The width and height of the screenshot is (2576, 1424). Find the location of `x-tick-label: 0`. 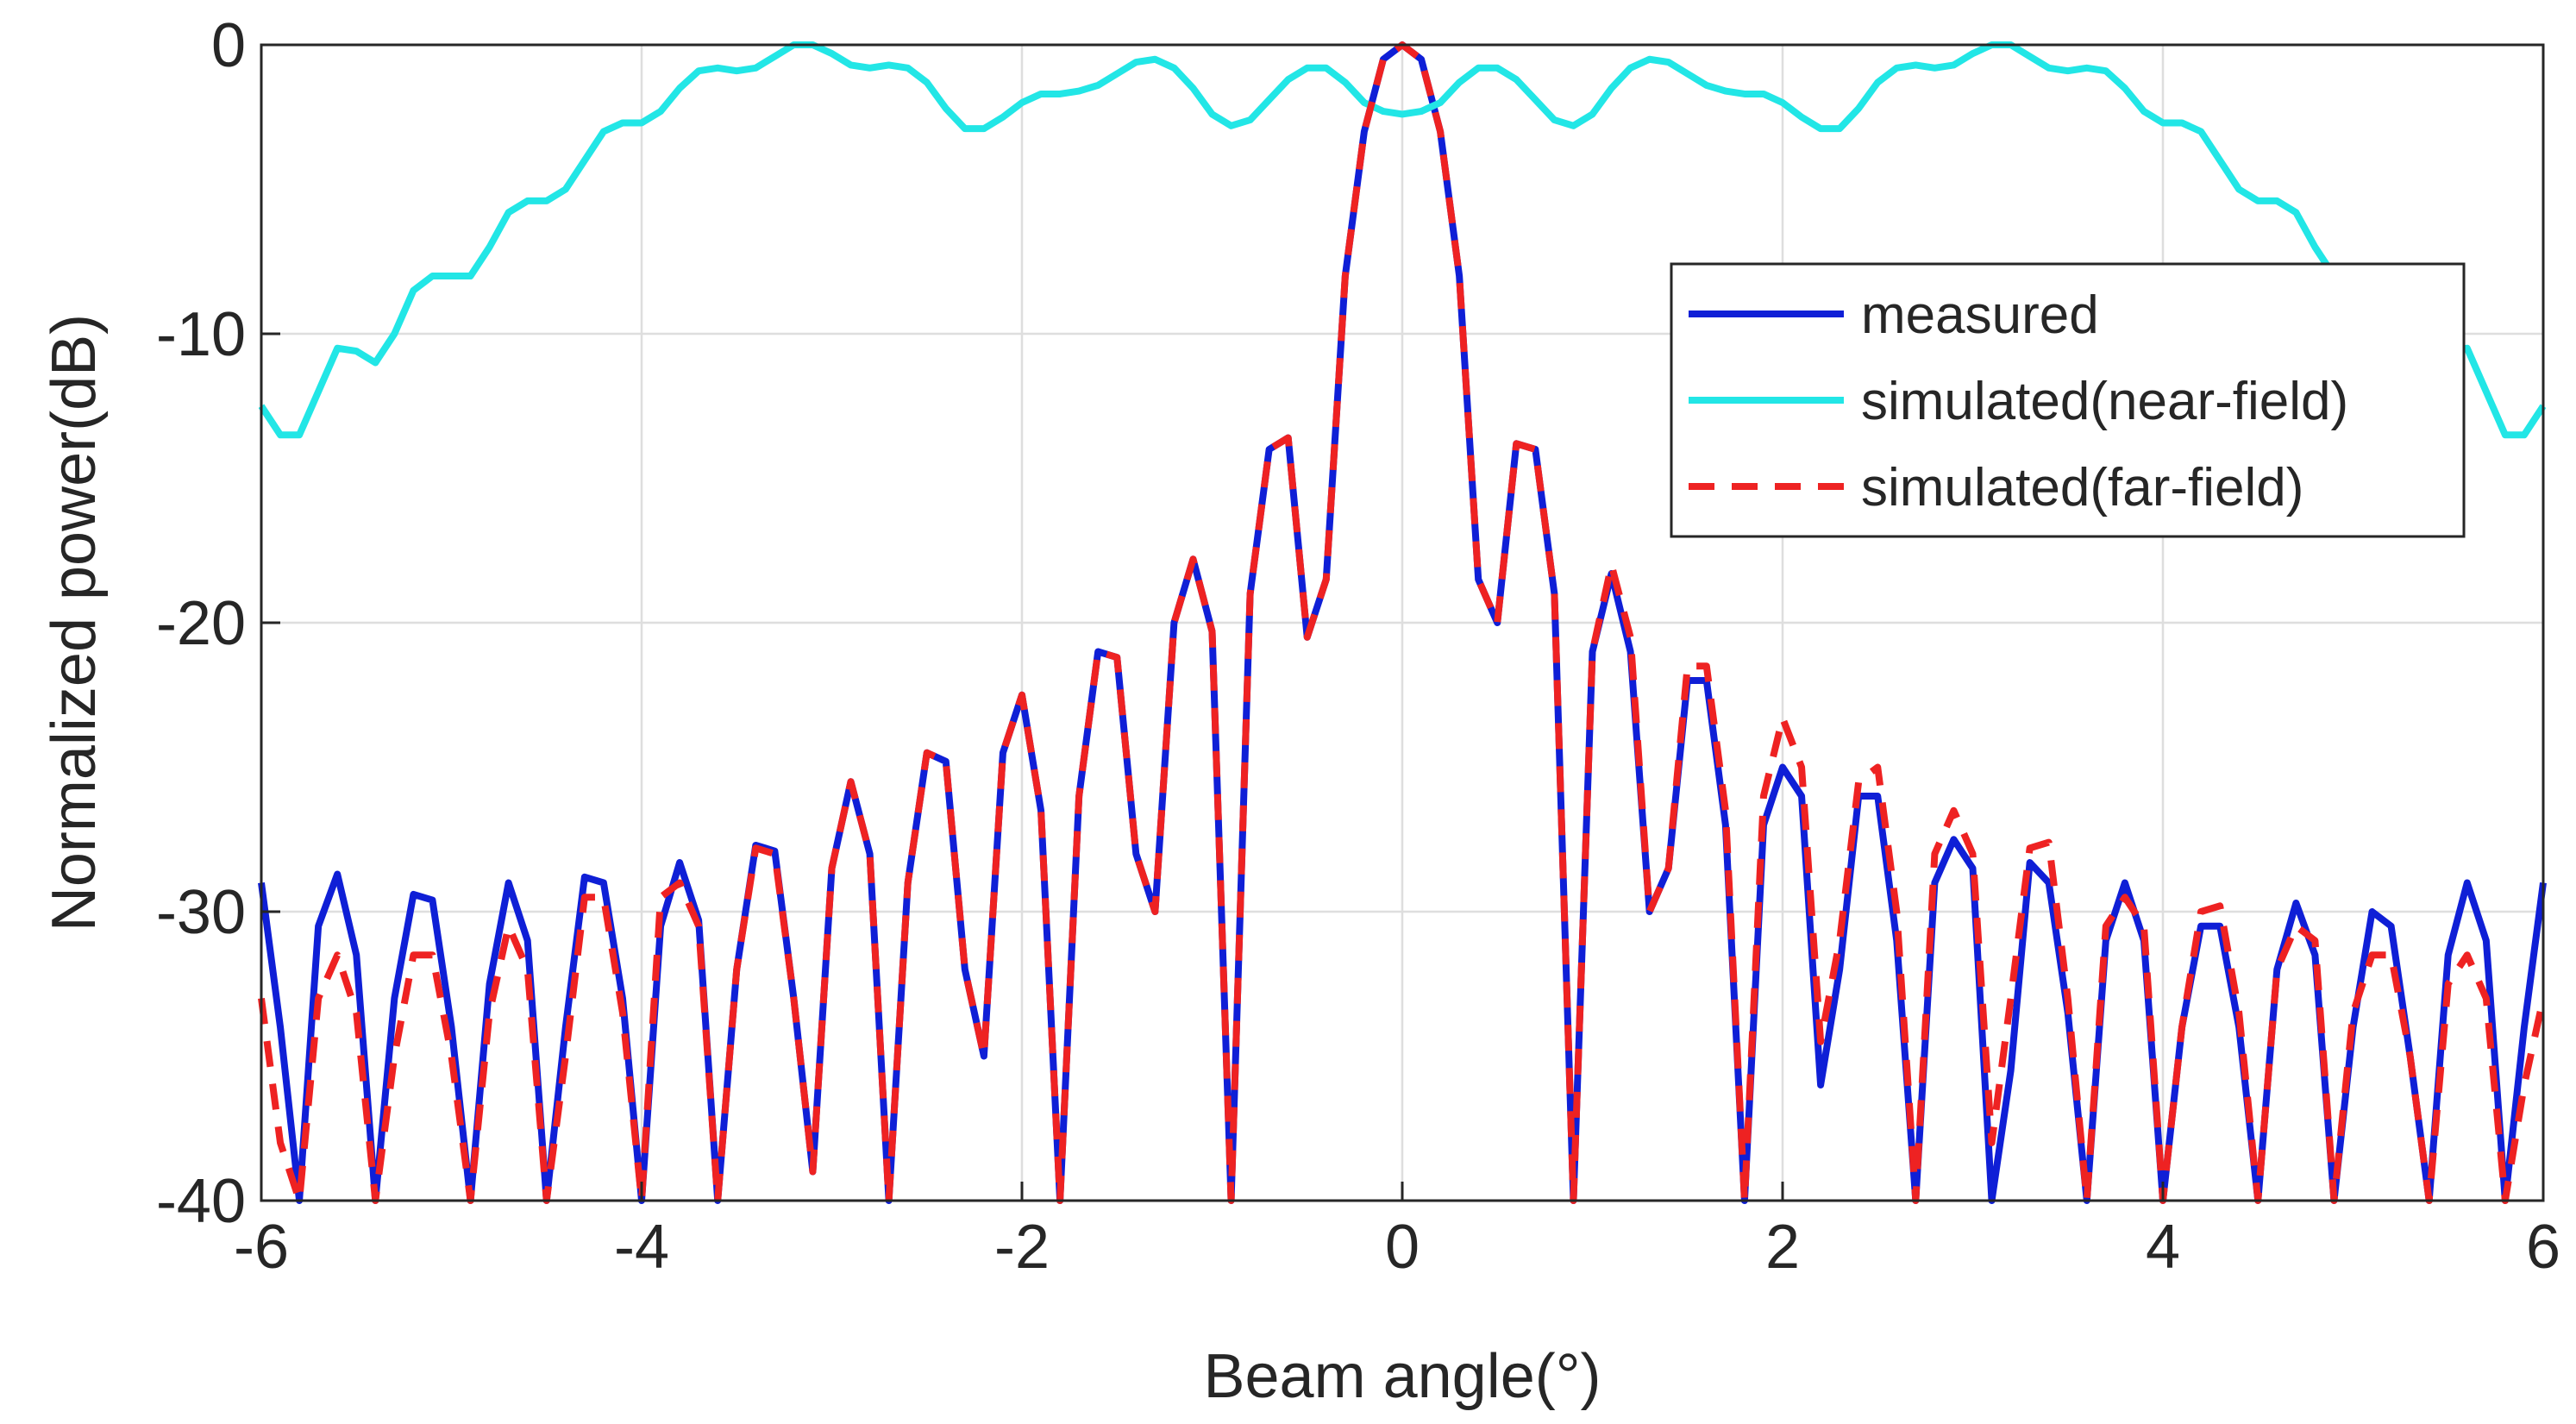

x-tick-label: 0 is located at coordinates (1402, 1247).